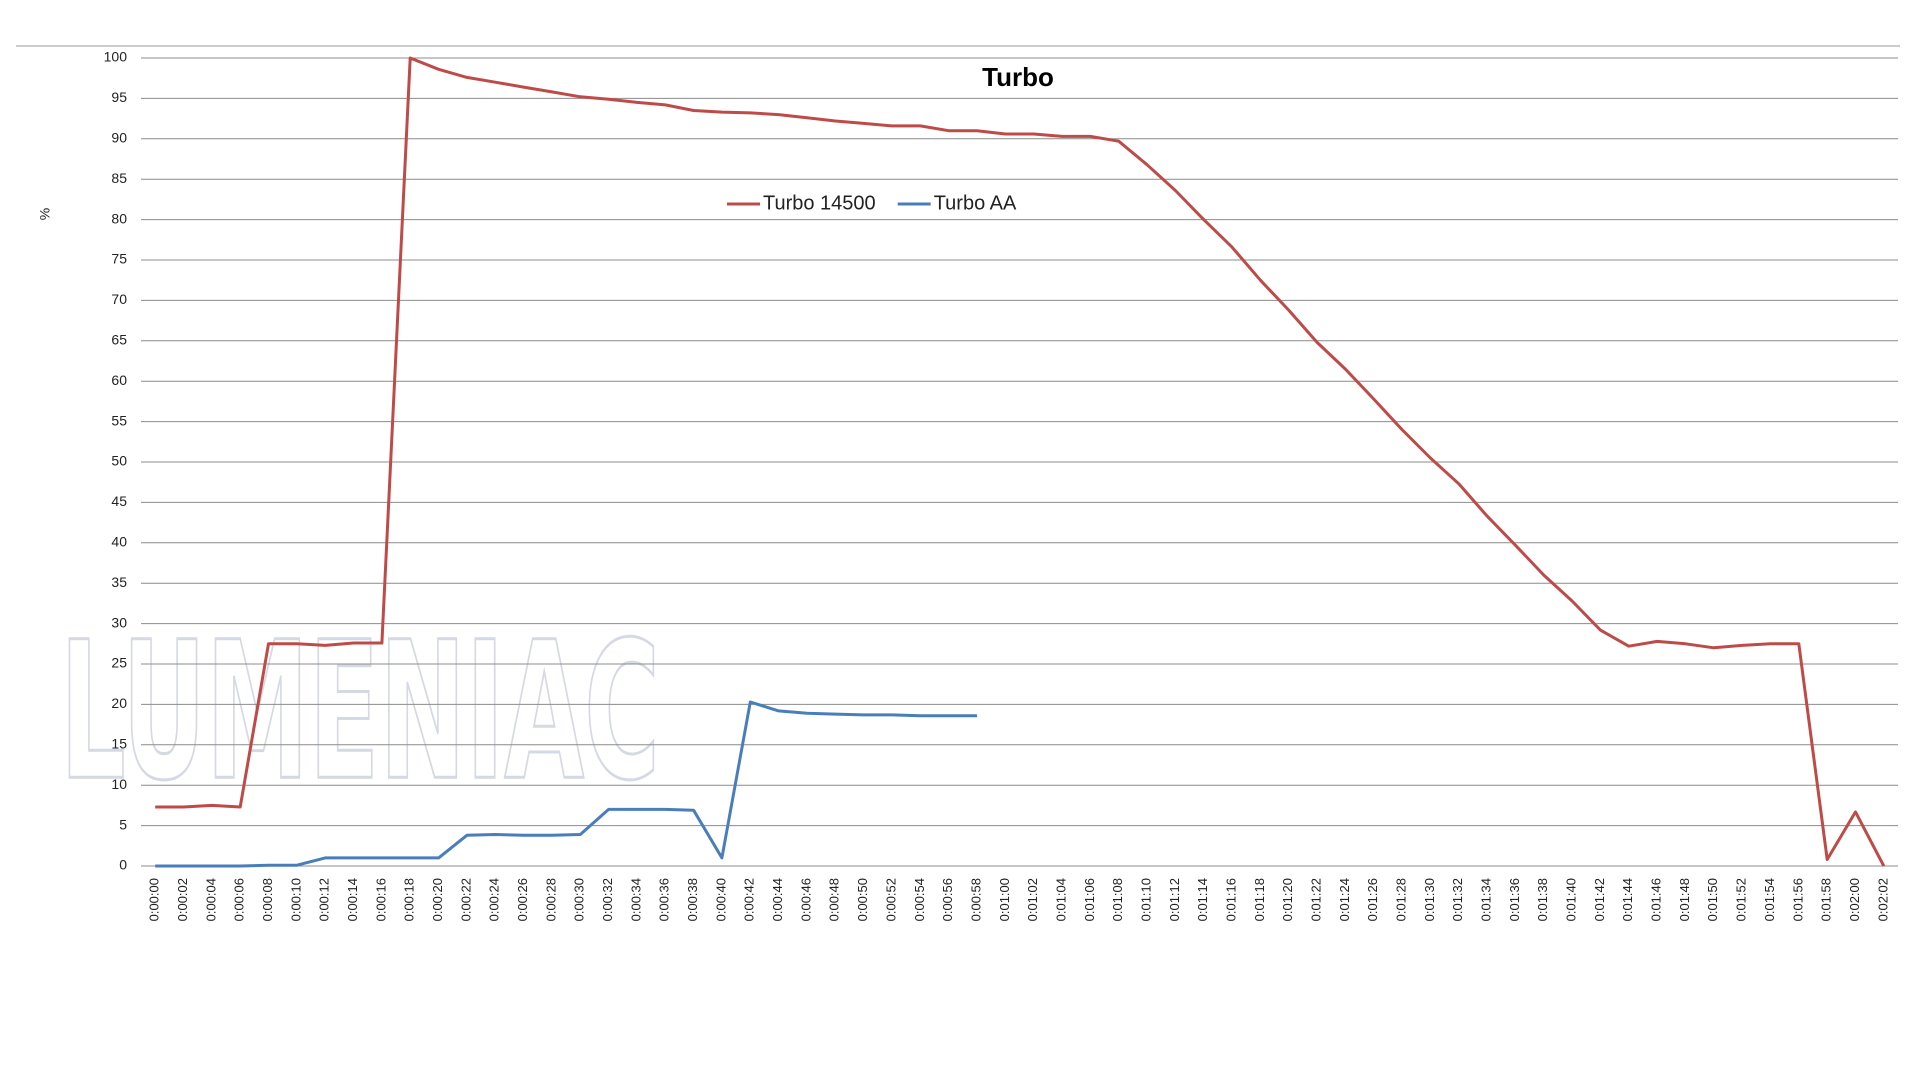 This screenshot has width=1920, height=1080. Describe the element at coordinates (1486, 899) in the screenshot. I see `x-tick-label: 0:01:34` at that location.